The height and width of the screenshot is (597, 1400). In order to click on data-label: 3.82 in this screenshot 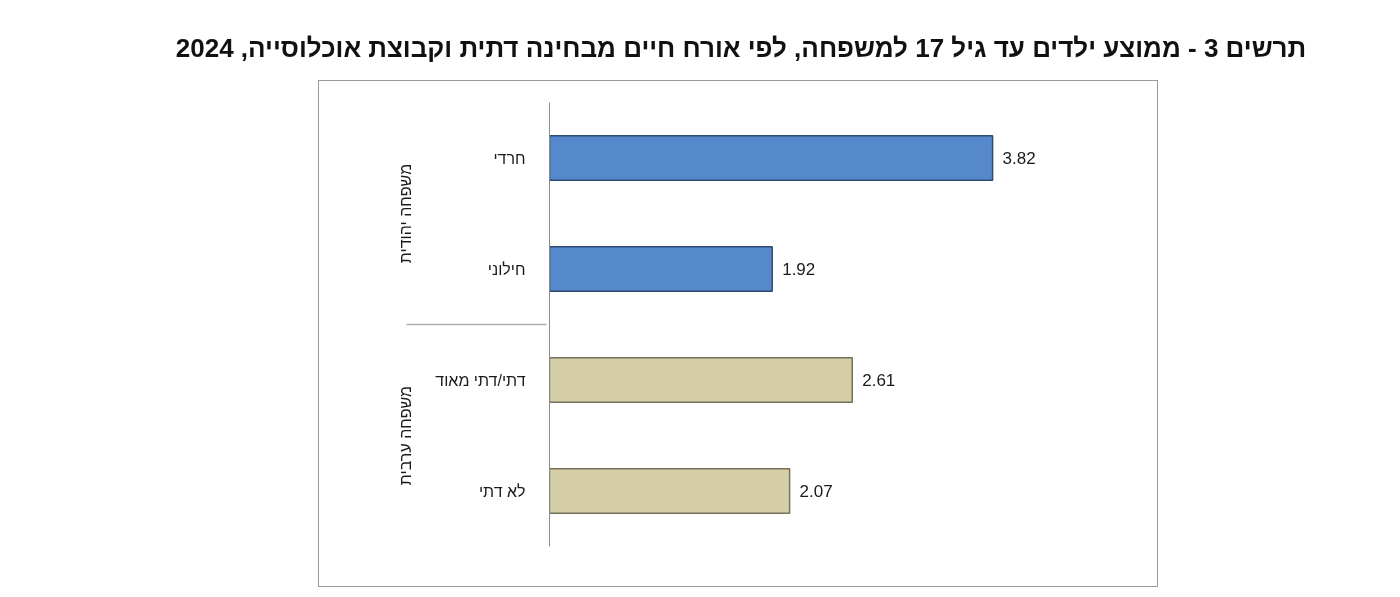, I will do `click(1019, 158)`.